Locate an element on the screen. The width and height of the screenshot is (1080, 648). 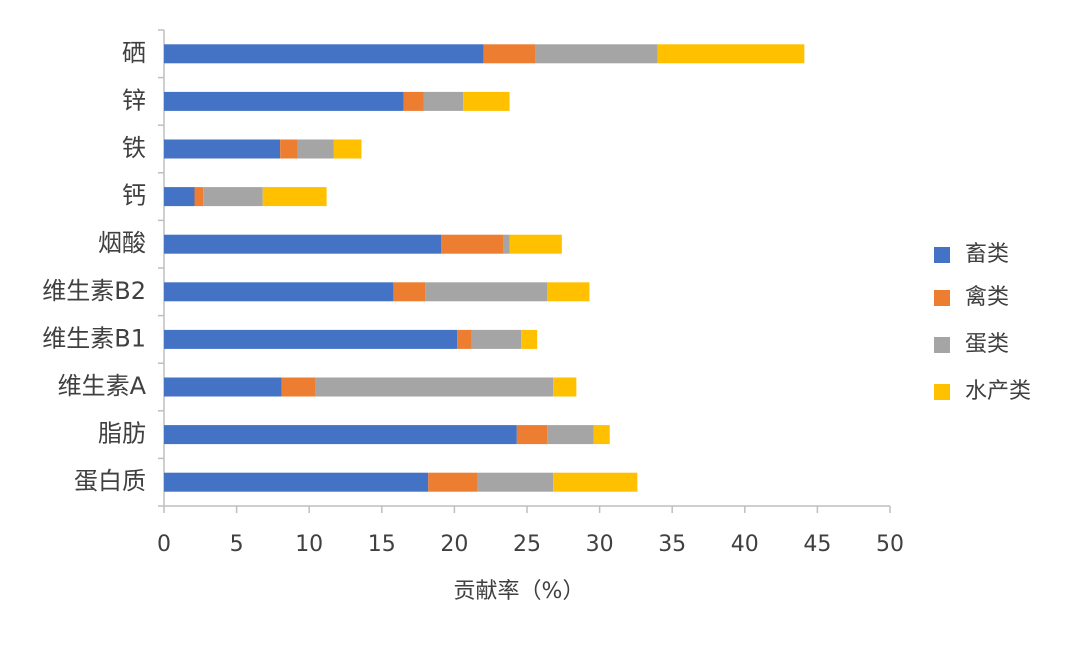
x-tick-label: 20 is located at coordinates (454, 544).